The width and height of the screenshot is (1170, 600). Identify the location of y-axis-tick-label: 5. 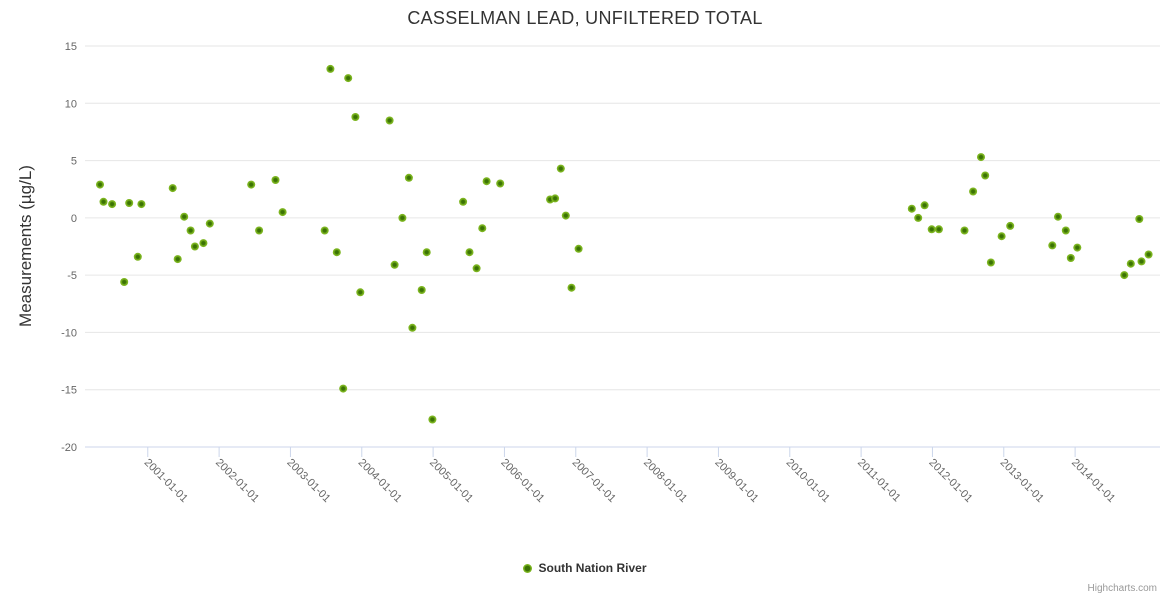
(74, 162).